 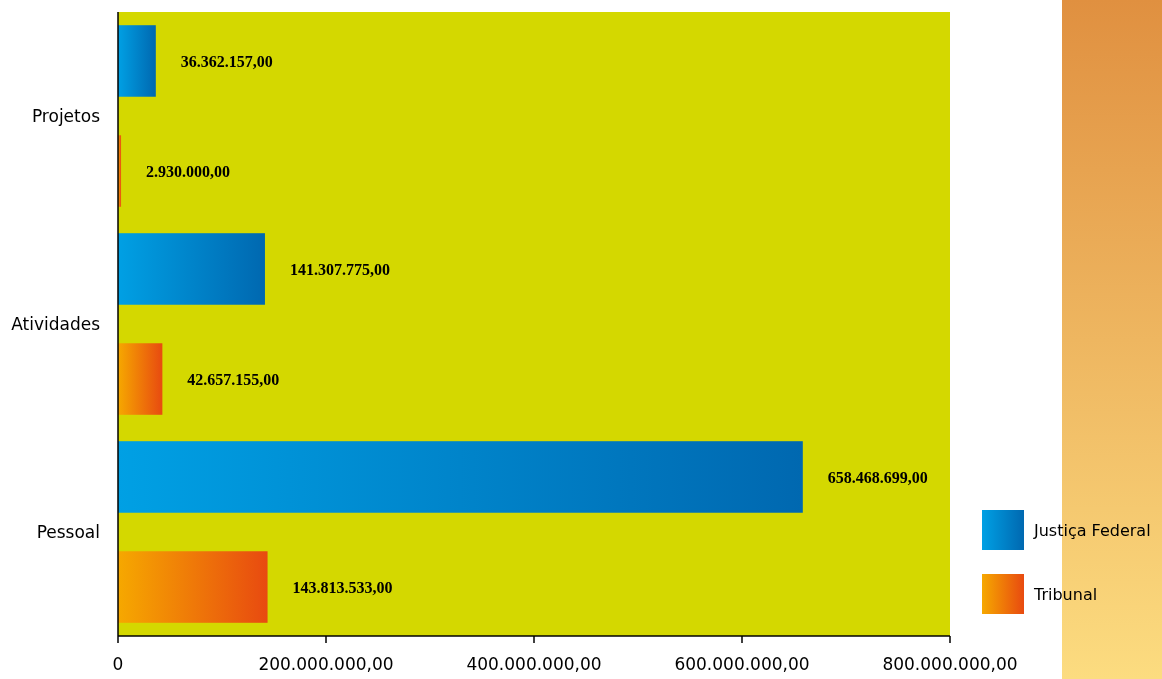 What do you see at coordinates (1065, 594) in the screenshot?
I see `text: Tribunal` at bounding box center [1065, 594].